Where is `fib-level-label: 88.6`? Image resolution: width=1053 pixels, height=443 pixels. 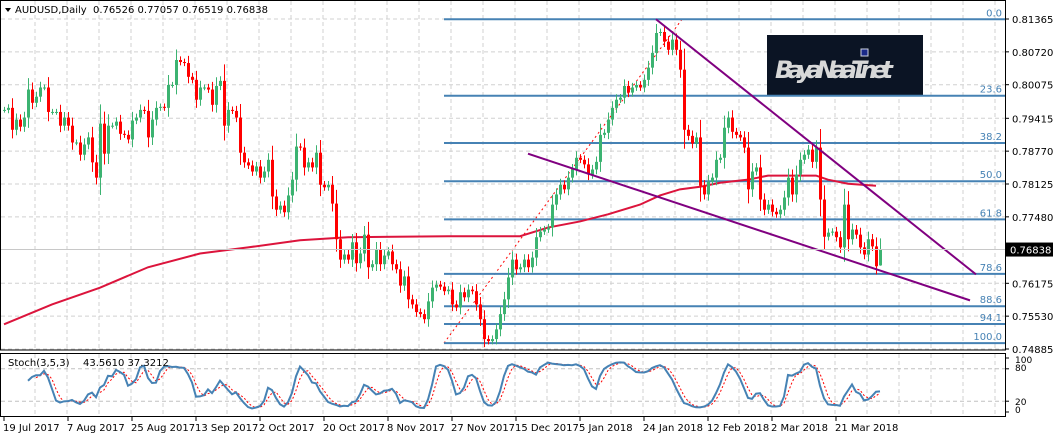
fib-level-label: 88.6 is located at coordinates (991, 300).